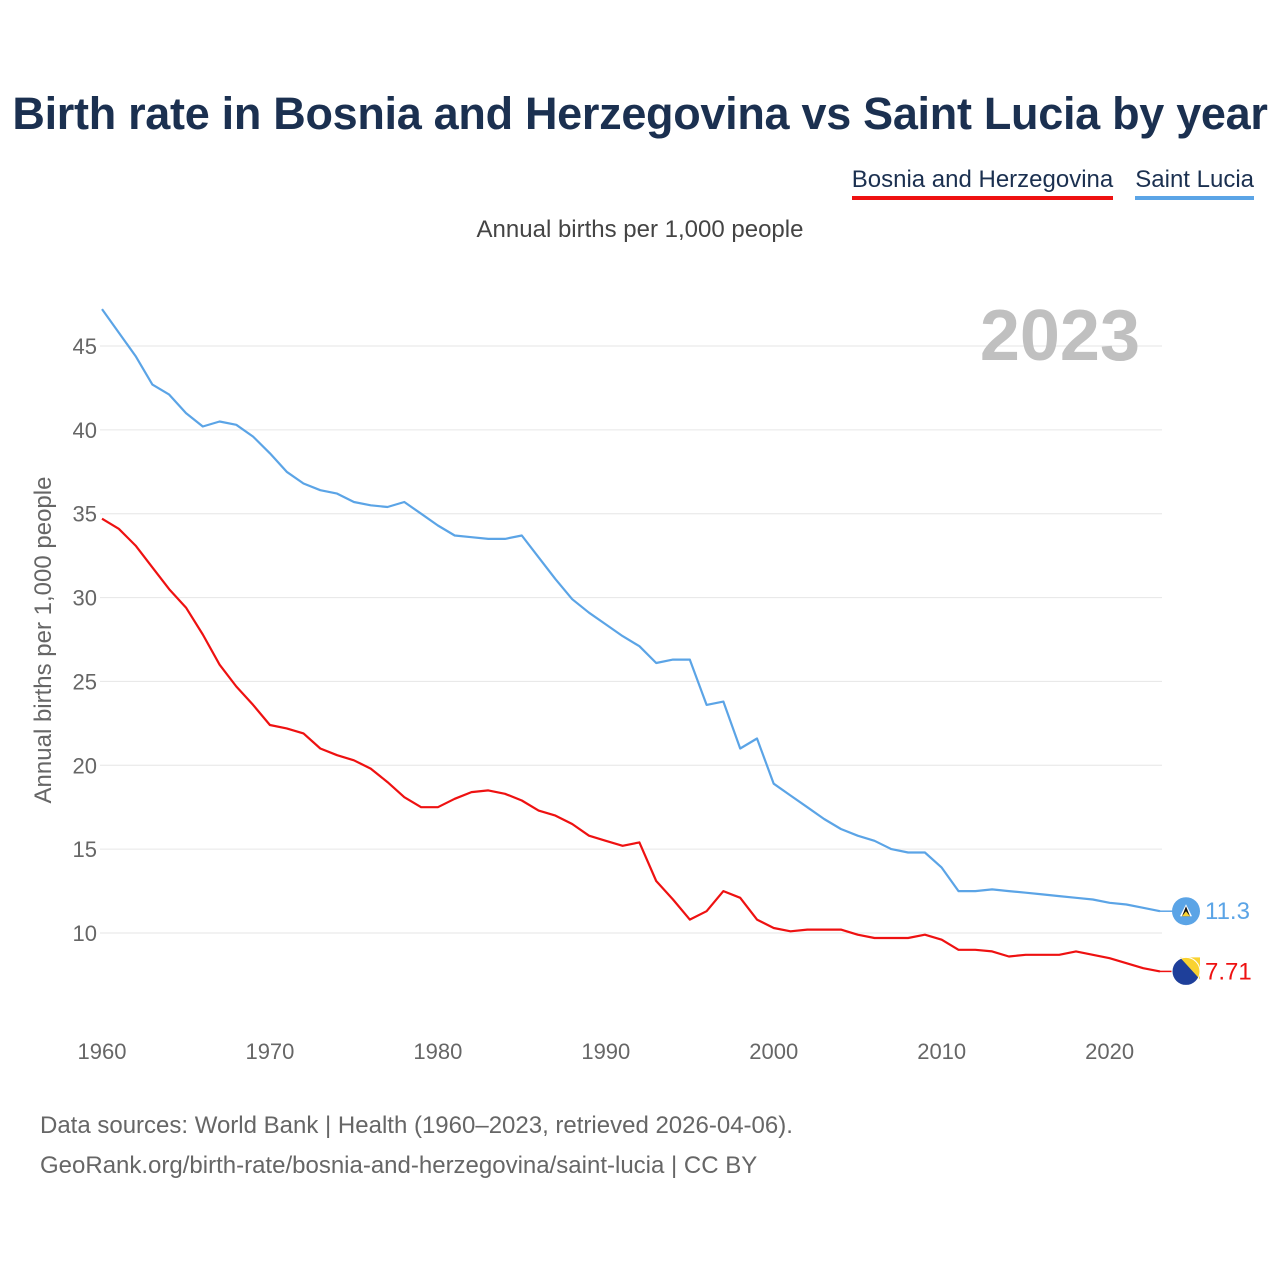  Describe the element at coordinates (773, 1051) in the screenshot. I see `x-tick-2000: 2000` at that location.